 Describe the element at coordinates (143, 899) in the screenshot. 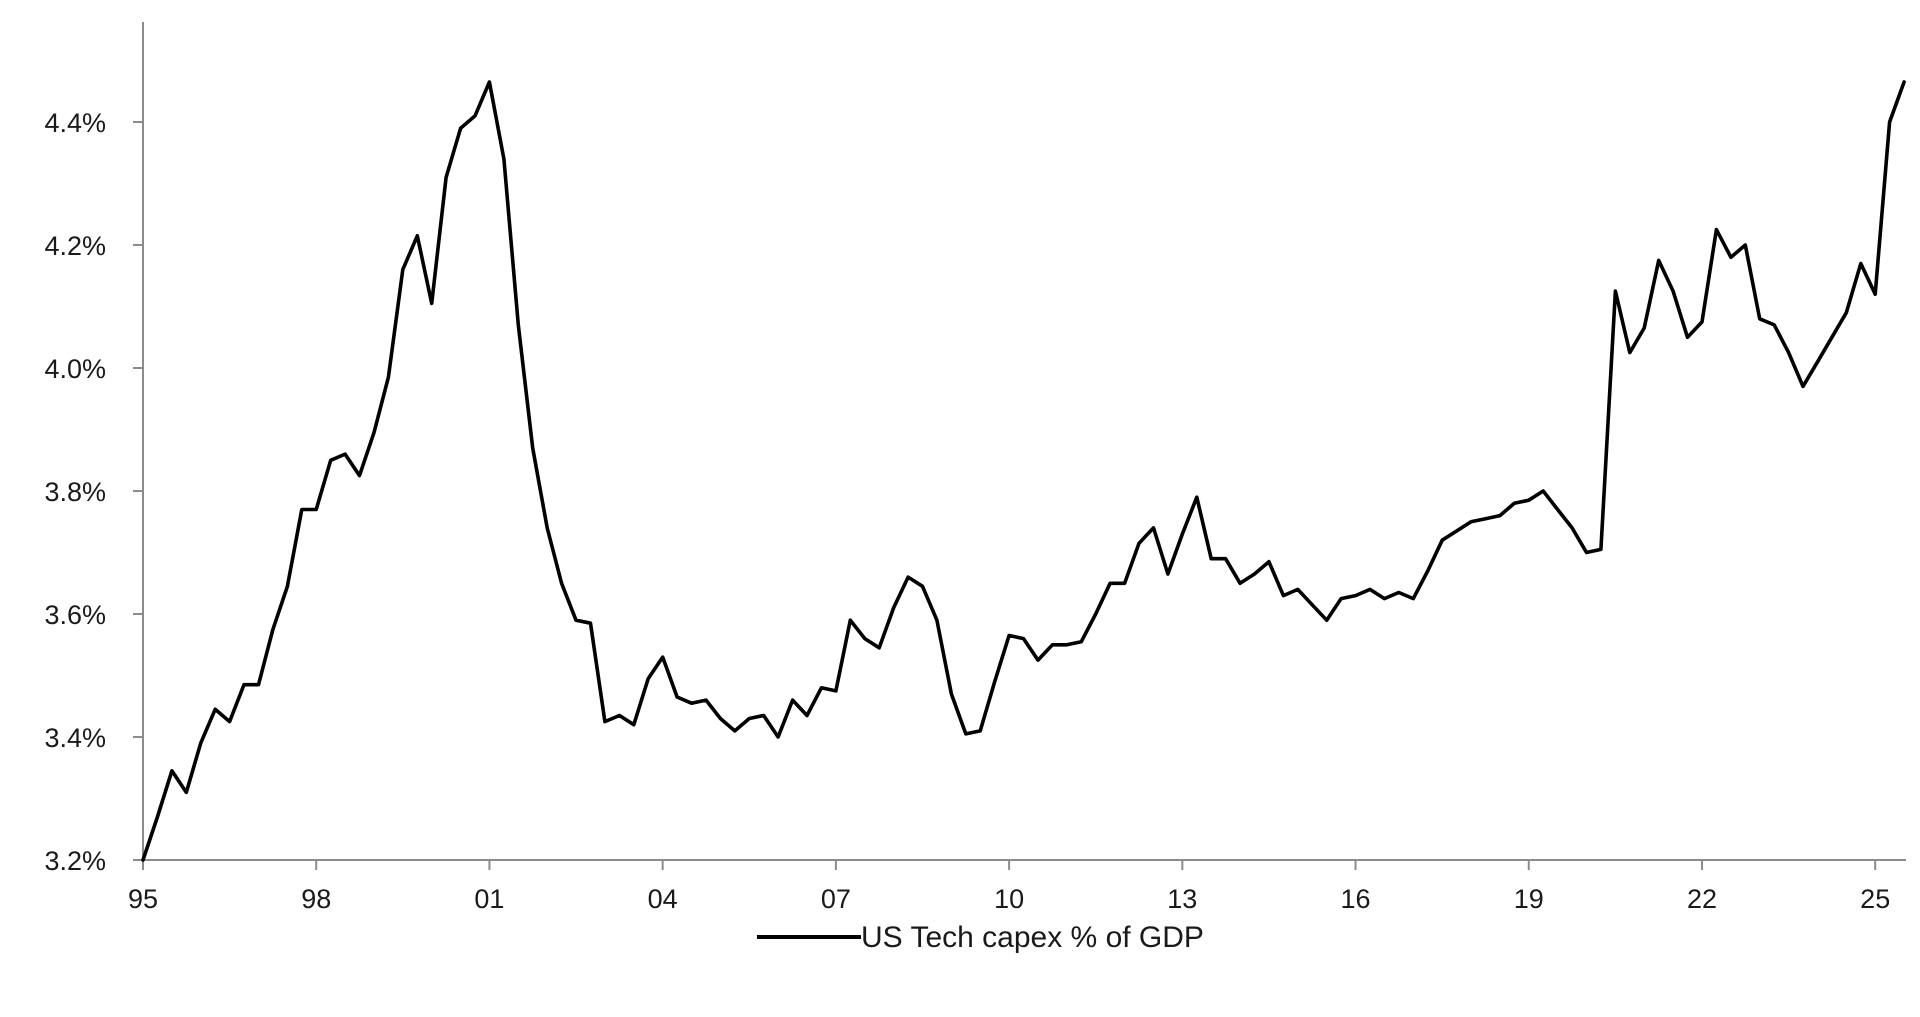

I see `x-tick-label: 95` at that location.